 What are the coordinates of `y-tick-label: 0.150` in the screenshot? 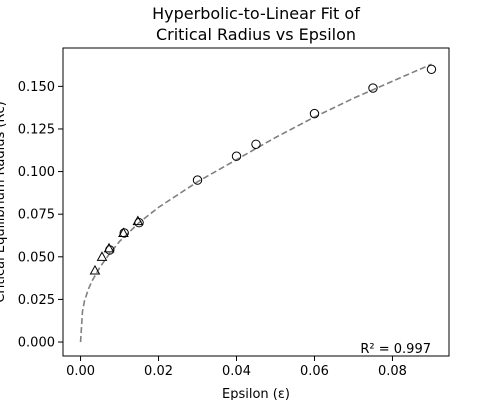 It's located at (36, 87).